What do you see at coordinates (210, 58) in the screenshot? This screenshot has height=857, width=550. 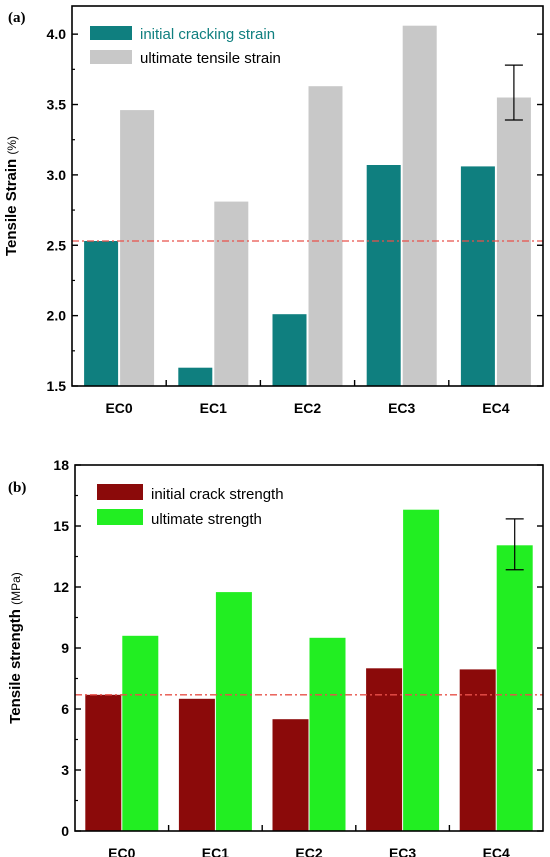 I see `legend-label: ultimate tensile strain` at bounding box center [210, 58].